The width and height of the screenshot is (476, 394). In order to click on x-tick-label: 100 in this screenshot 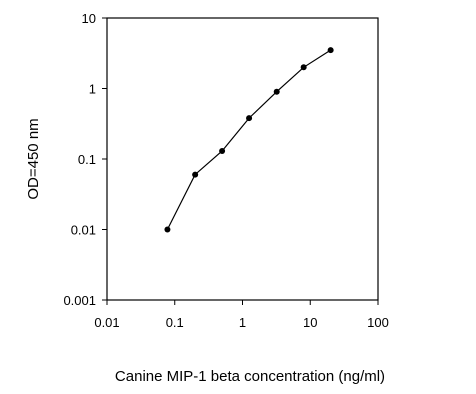, I will do `click(378, 322)`.